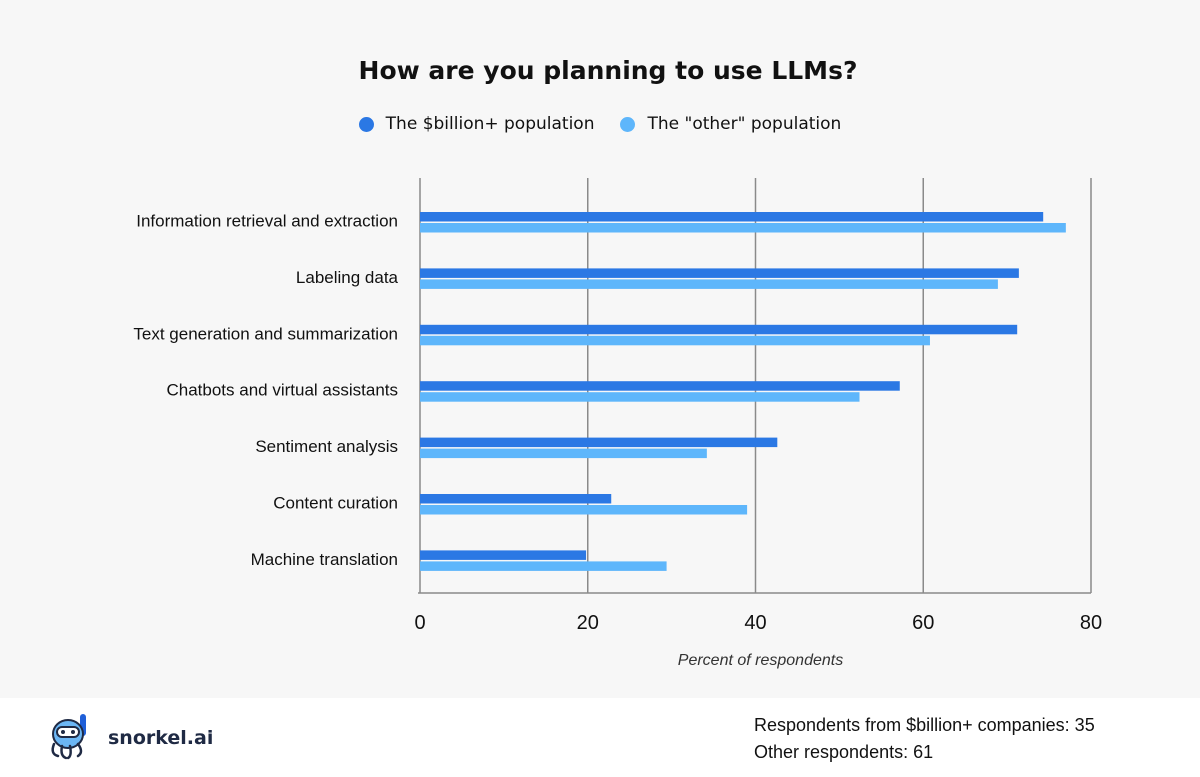  Describe the element at coordinates (760, 660) in the screenshot. I see `x-axis-label: Percent of respondents` at that location.